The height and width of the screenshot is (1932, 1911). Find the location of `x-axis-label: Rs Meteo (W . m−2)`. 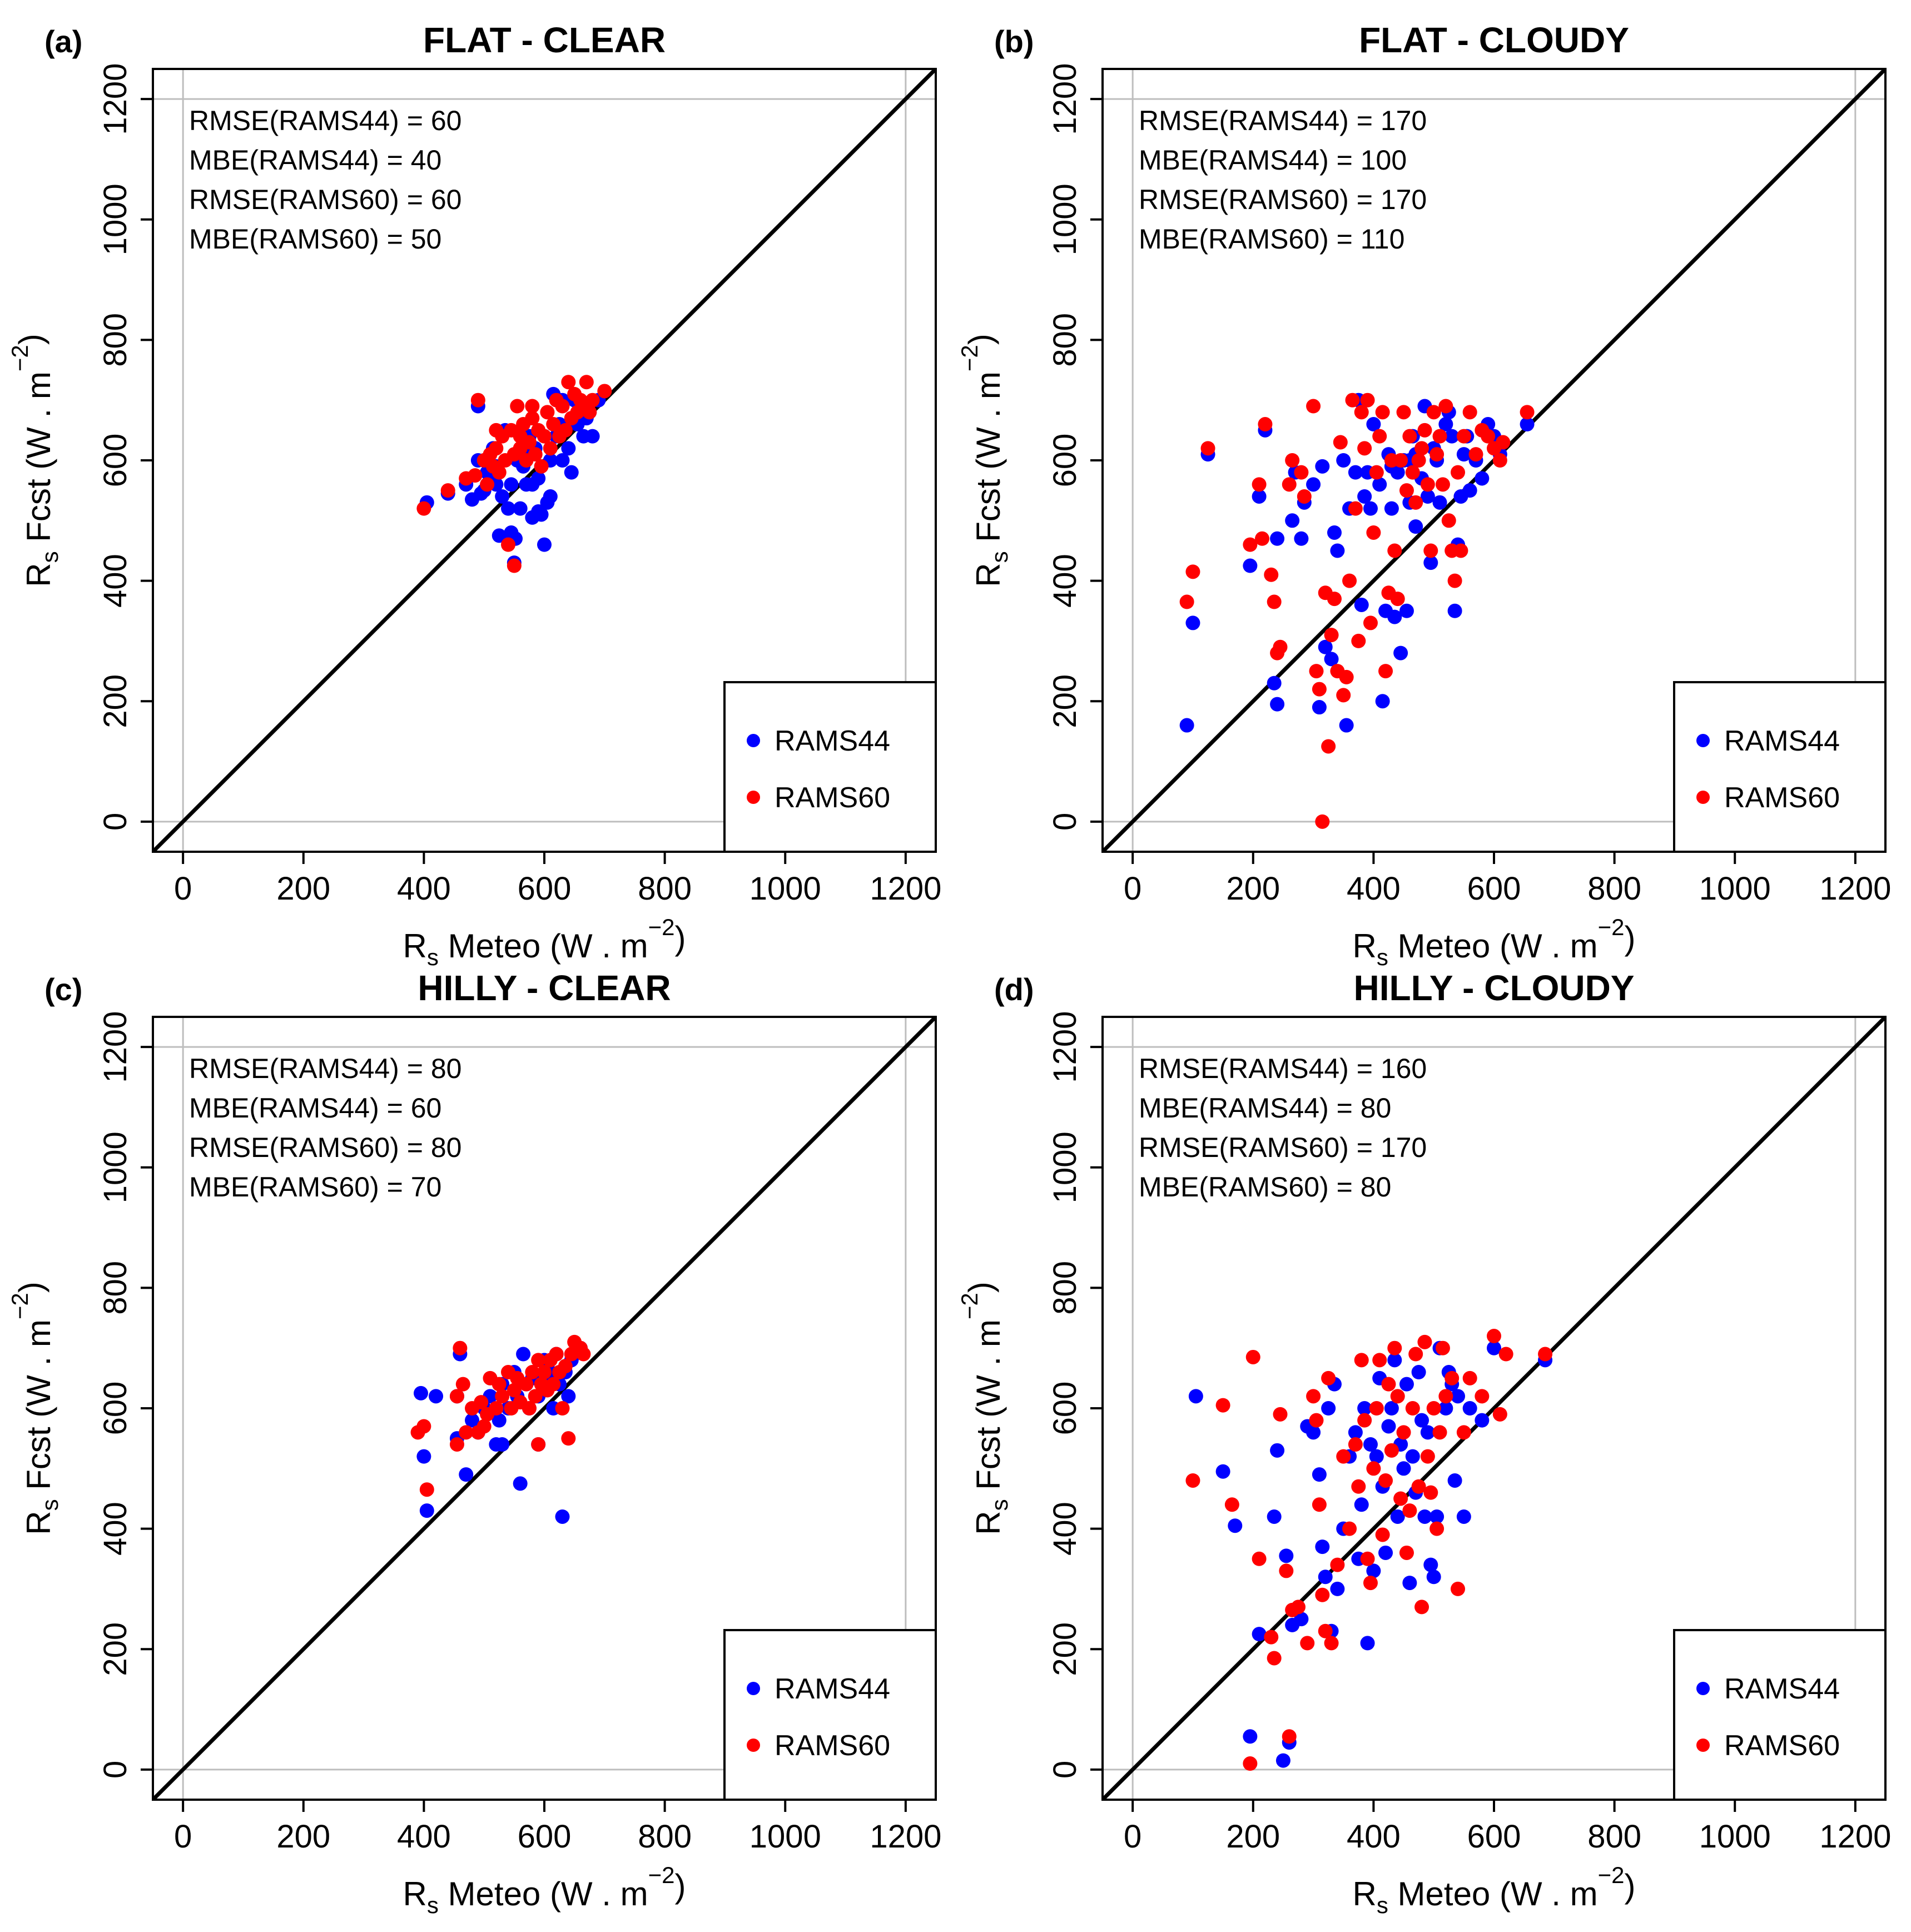

x-axis-label: Rs Meteo (W . m−2) is located at coordinates (544, 942).